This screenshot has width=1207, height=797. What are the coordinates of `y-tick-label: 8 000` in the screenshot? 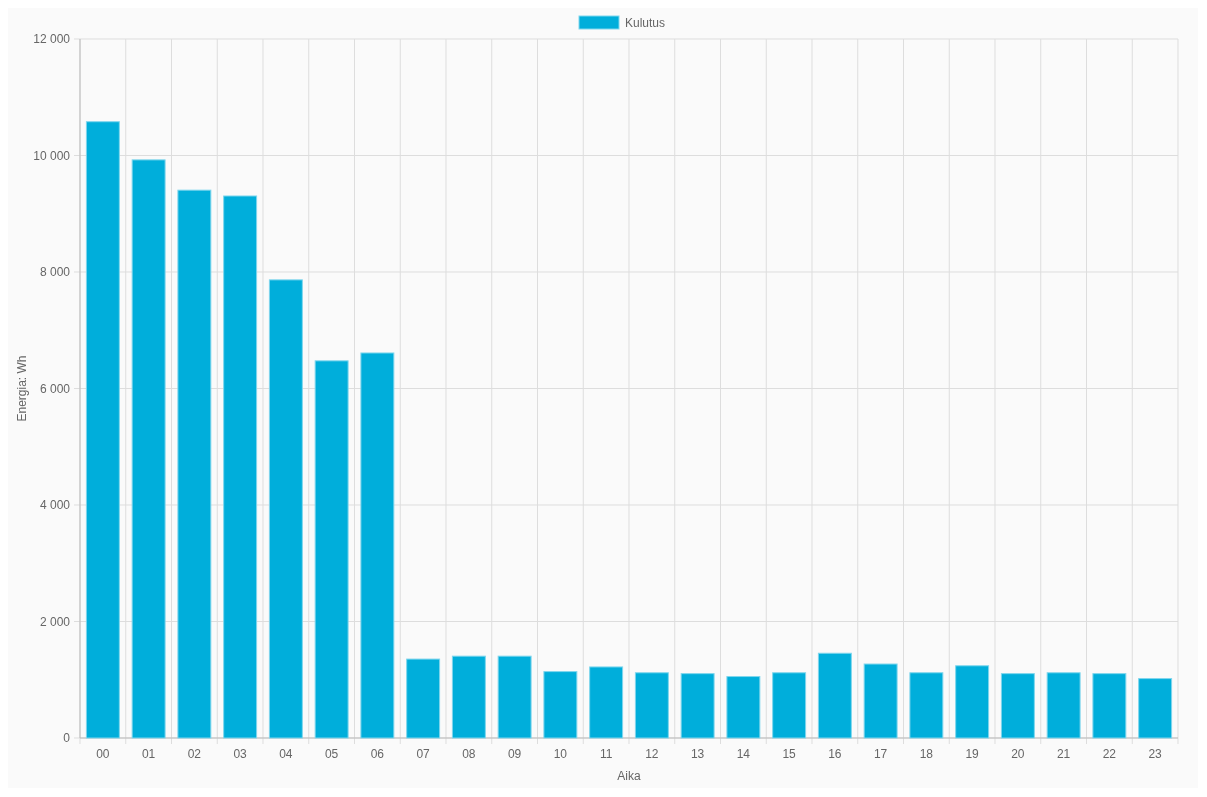 It's located at (55, 272).